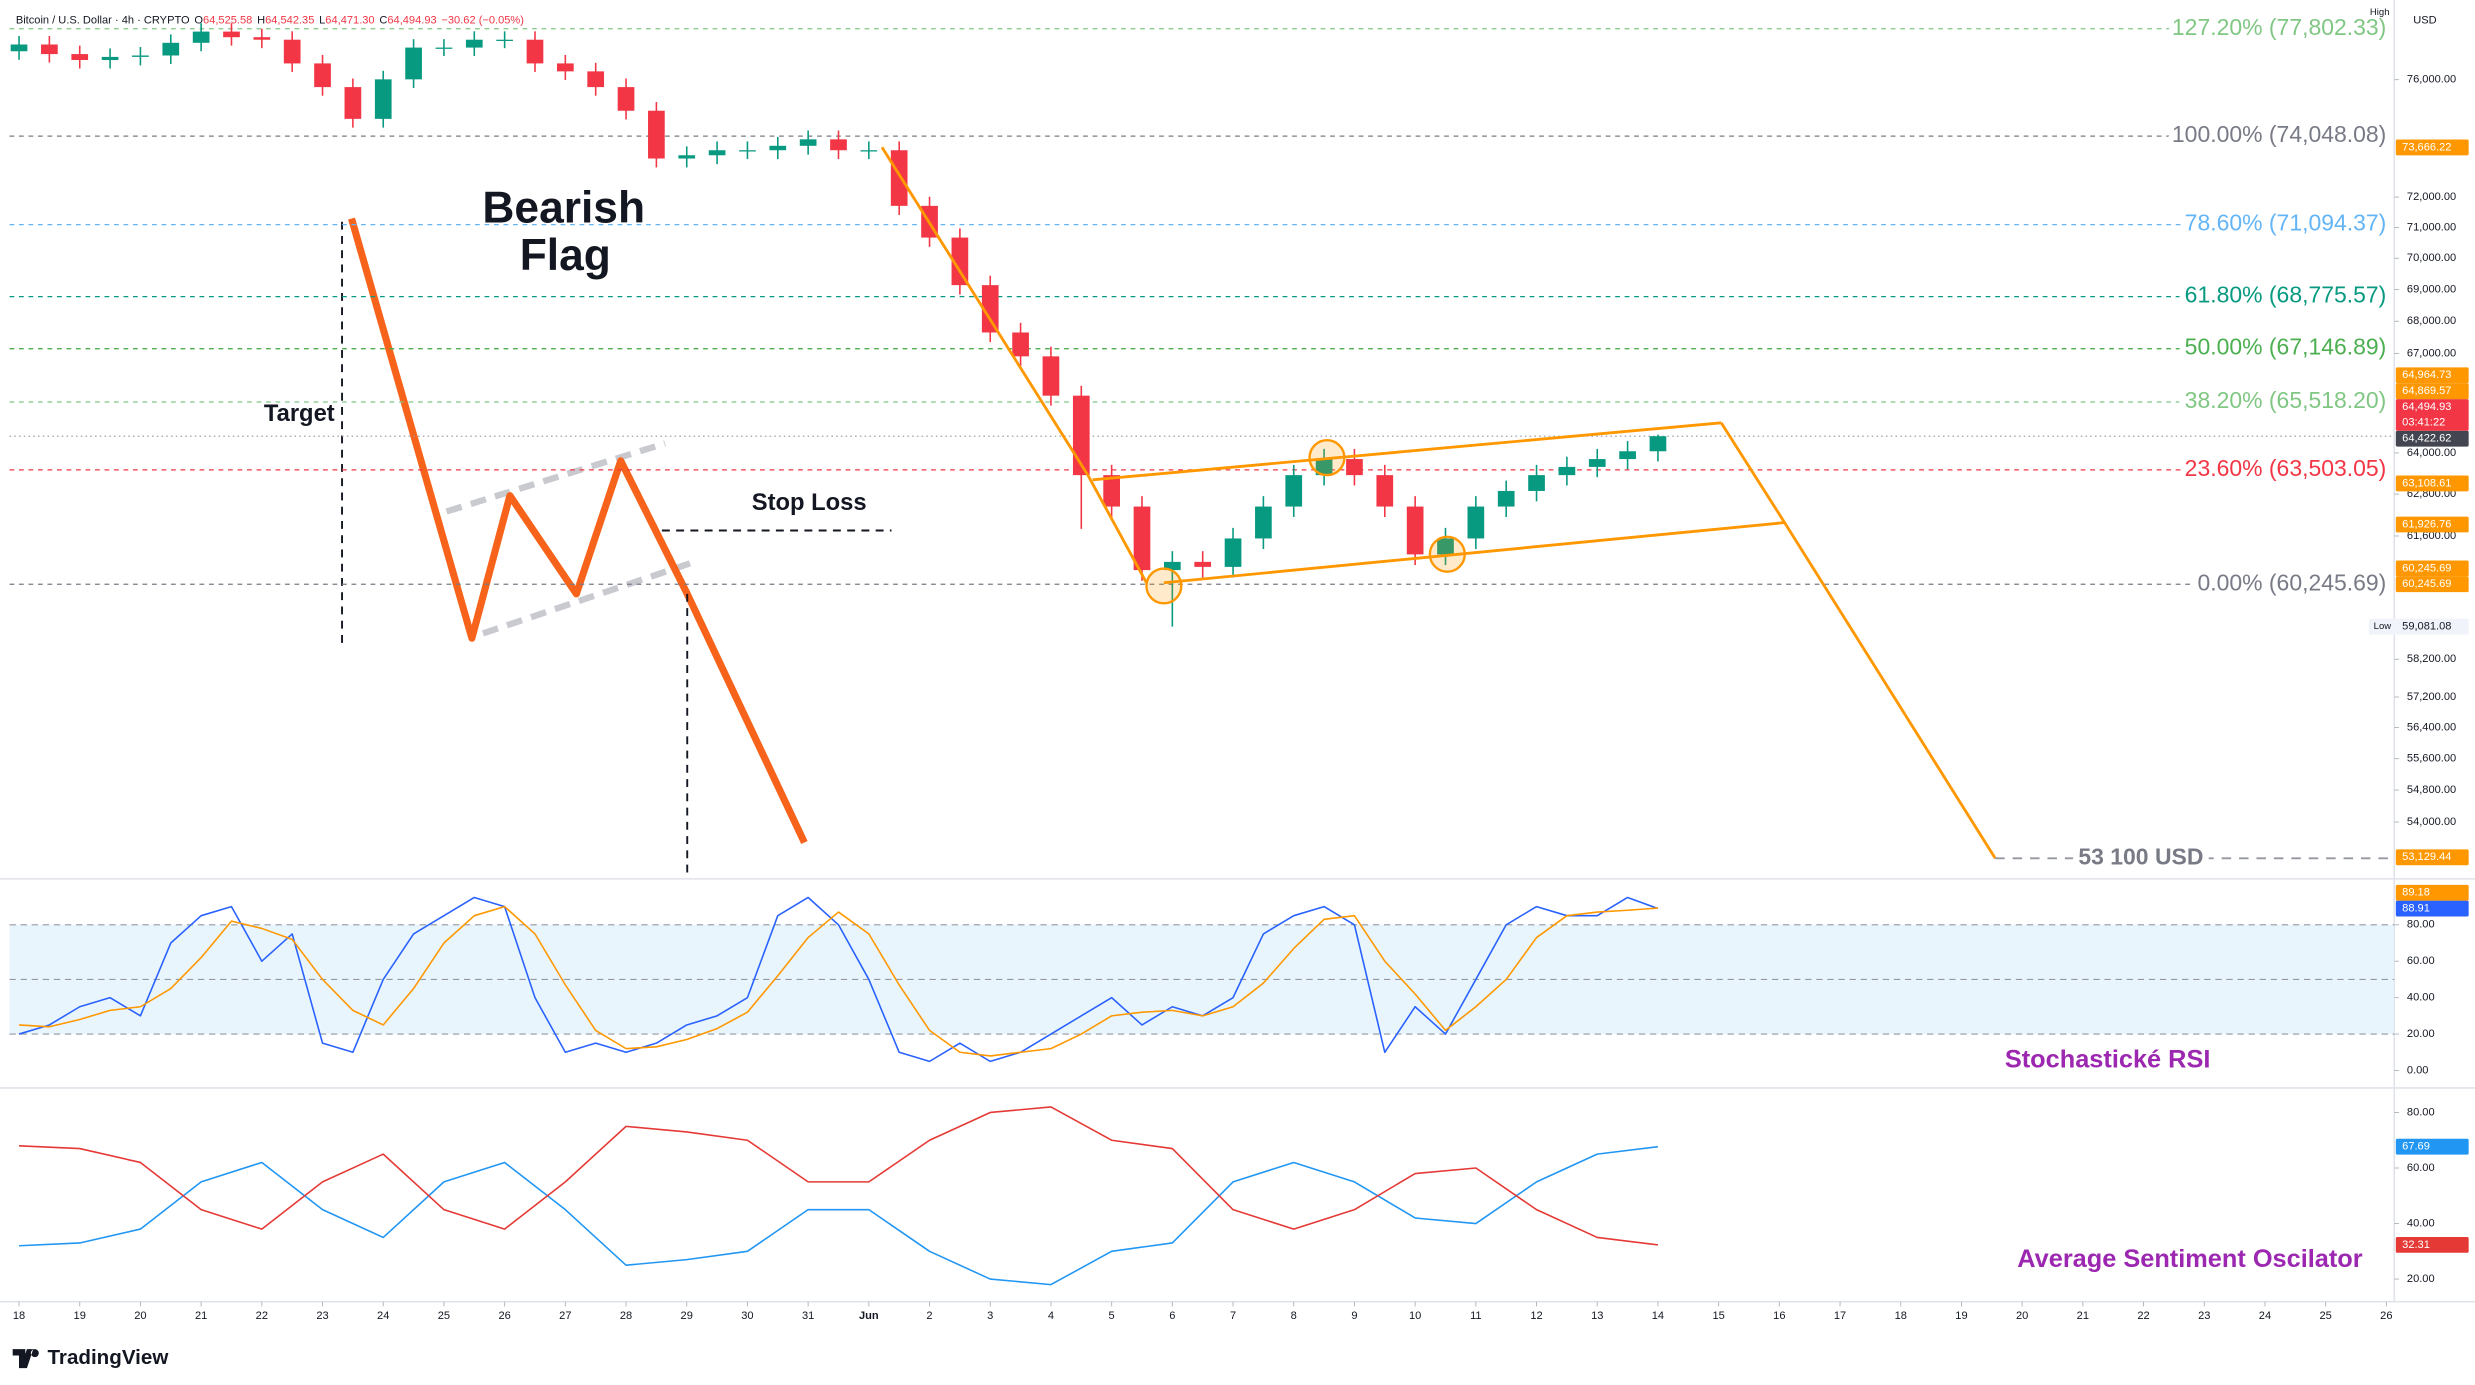  Describe the element at coordinates (2431, 697) in the screenshot. I see `y-tick-label: 57,200.00` at that location.